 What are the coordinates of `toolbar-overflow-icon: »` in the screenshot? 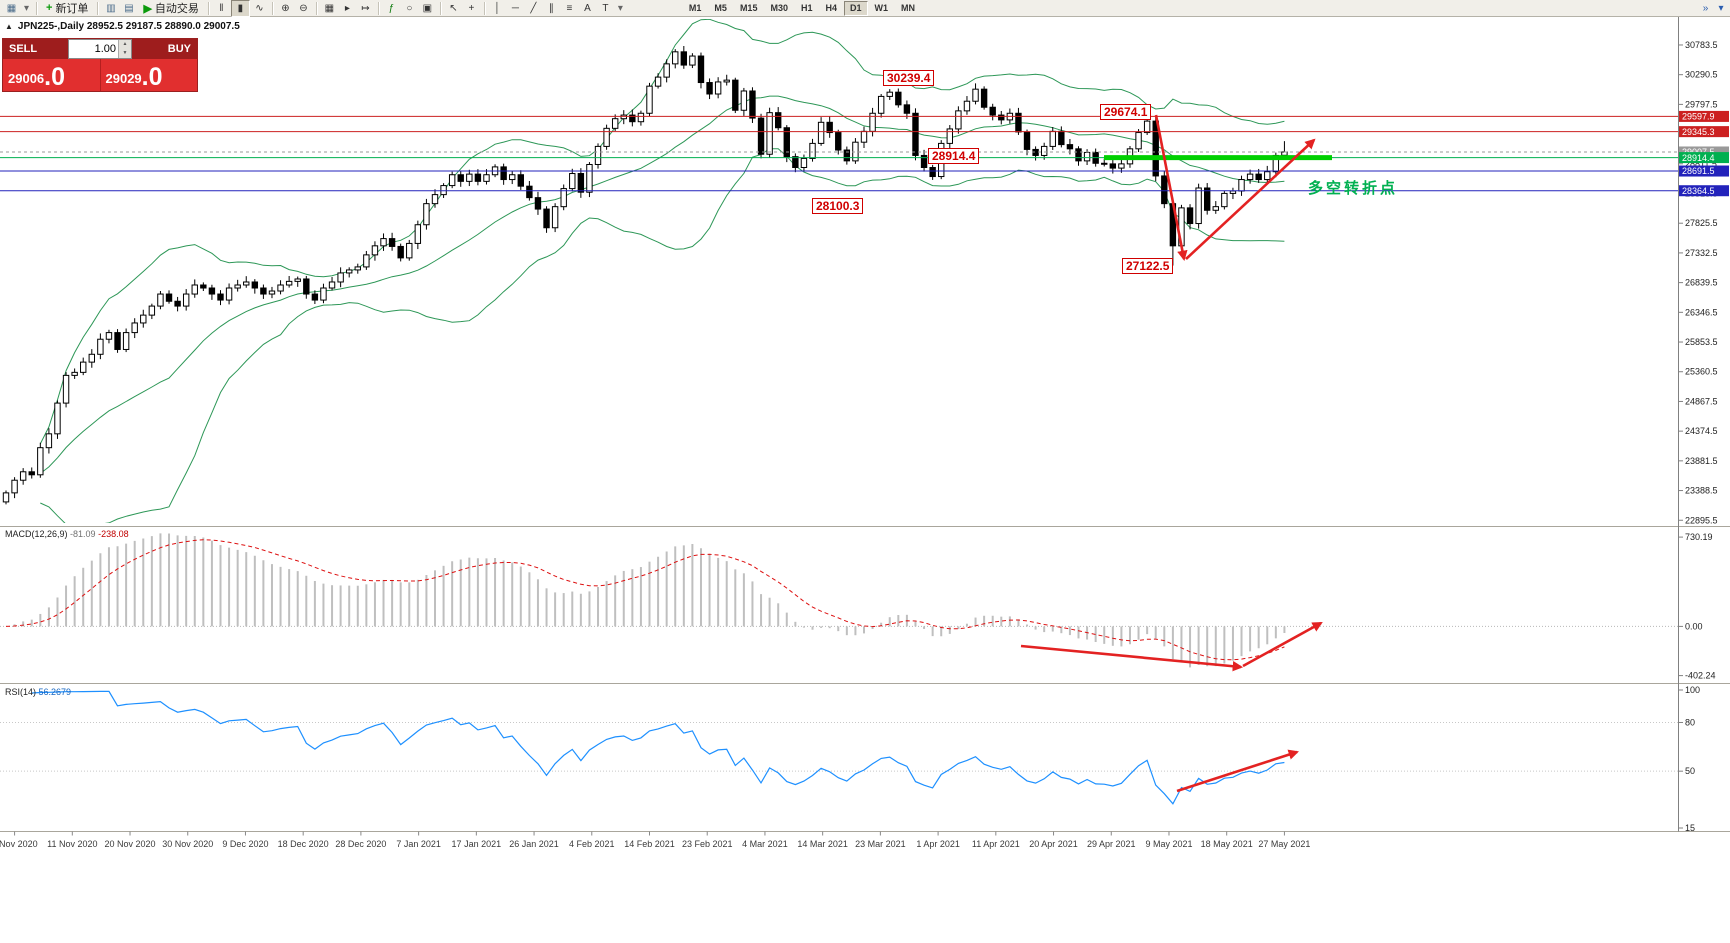 It's located at (1705, 8).